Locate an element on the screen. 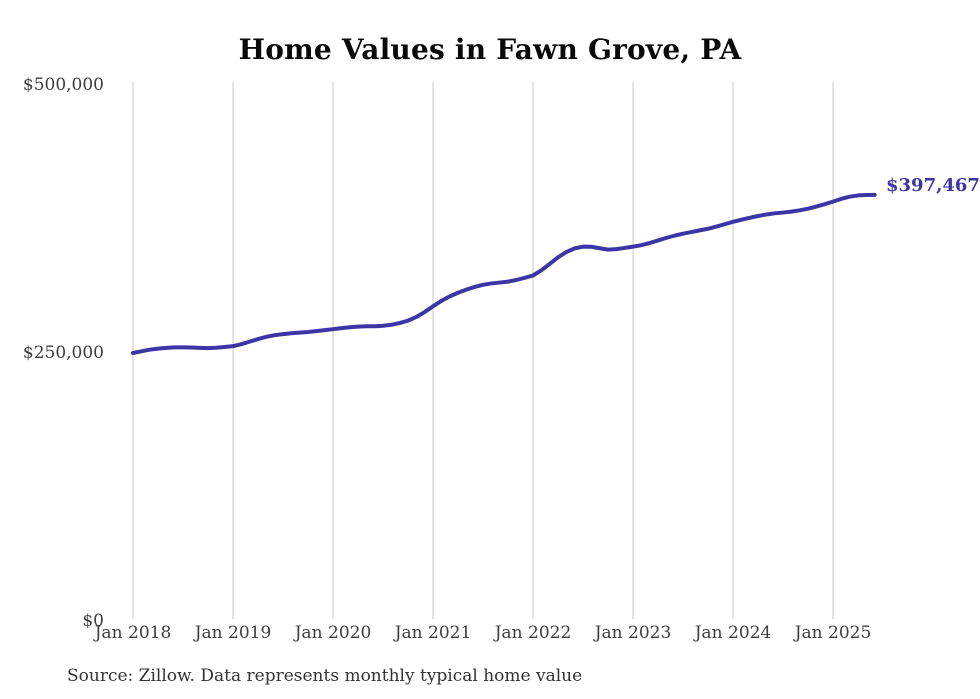 Image resolution: width=980 pixels, height=699 pixels. chart-title: Home Values in Fawn Grove, PA is located at coordinates (490, 49).